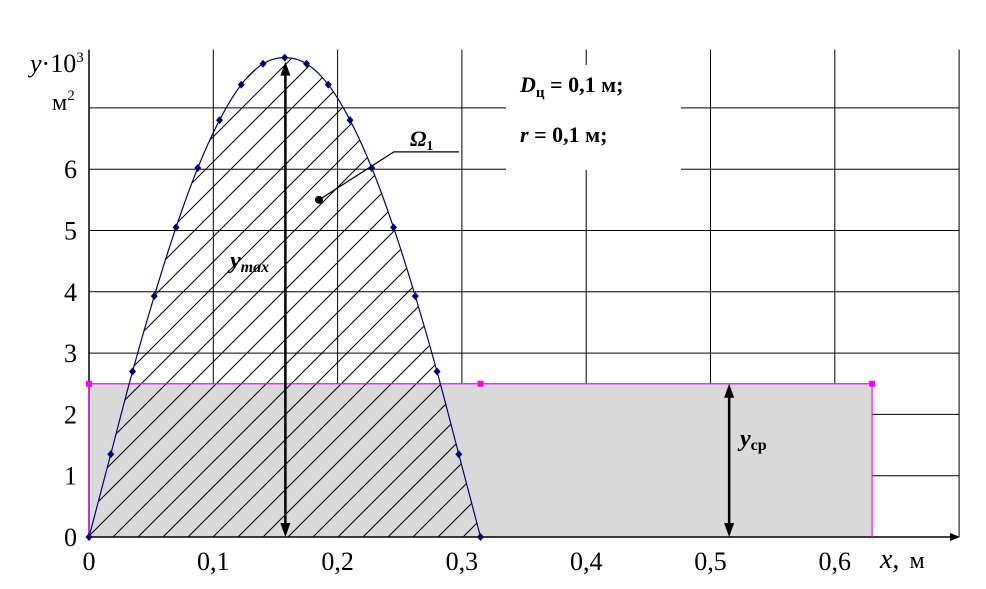 This screenshot has width=986, height=589. I want to click on info-box, so click(593, 117).